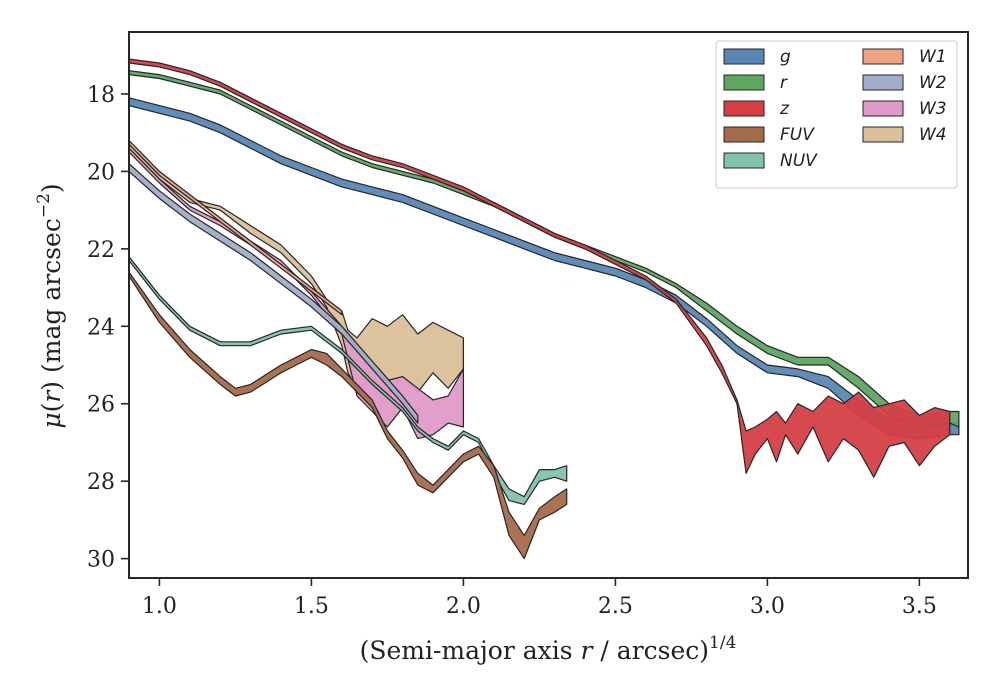  What do you see at coordinates (933, 83) in the screenshot?
I see `legend-label-w2: W2` at bounding box center [933, 83].